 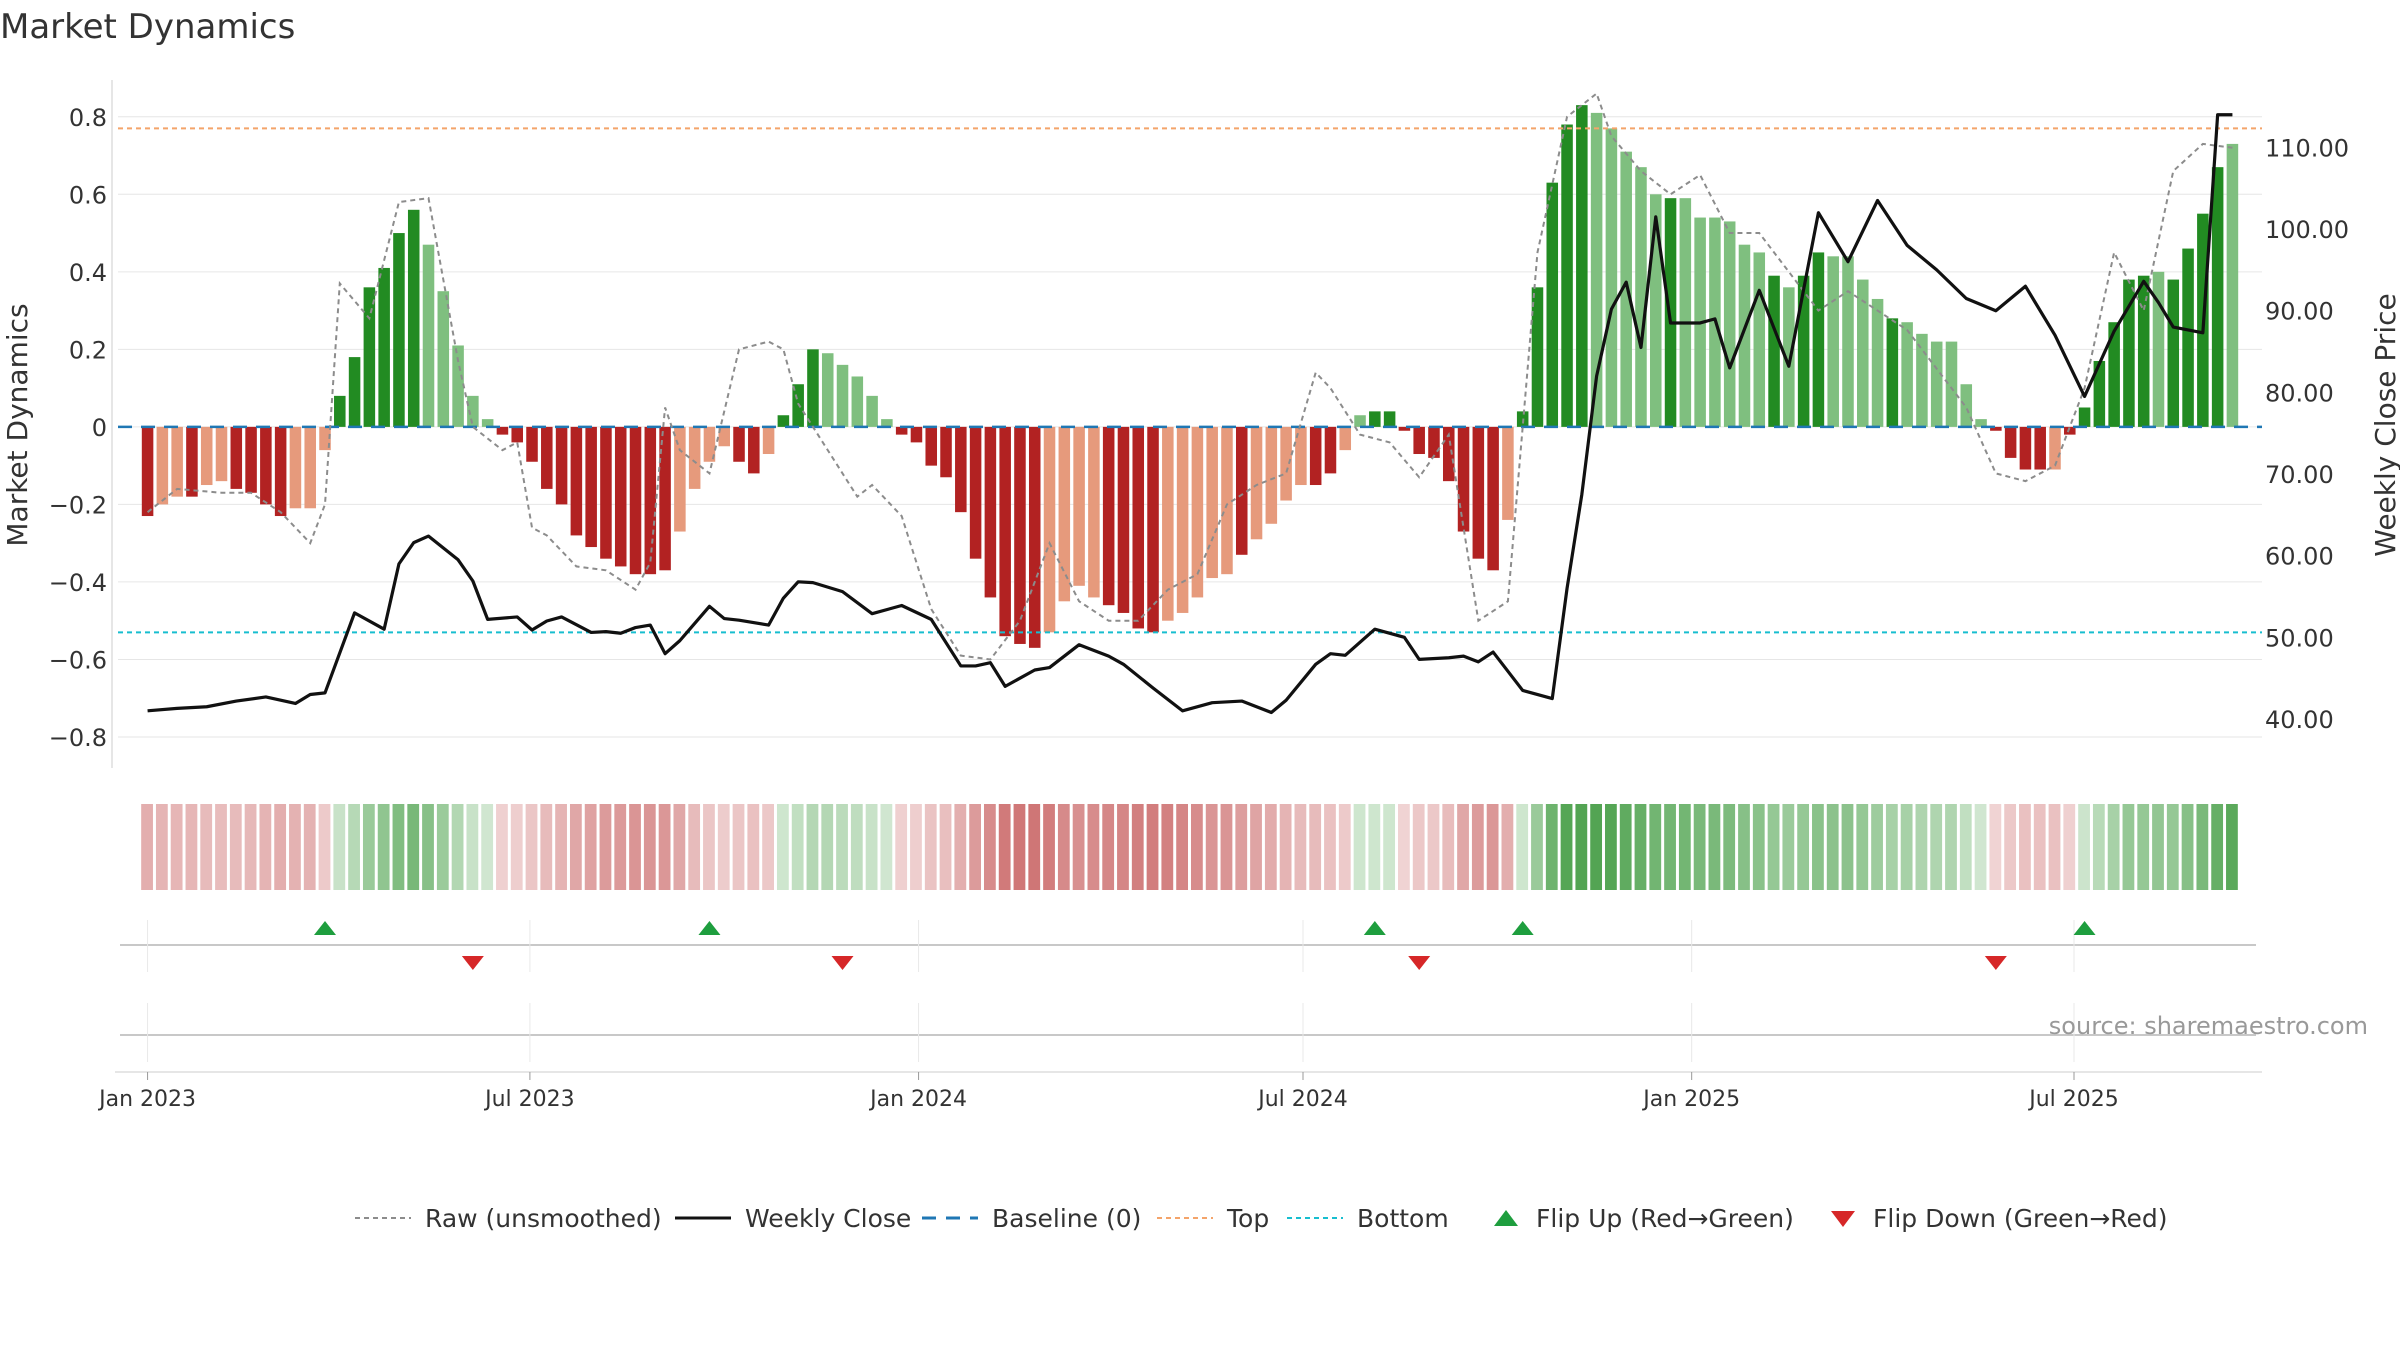 What do you see at coordinates (2084, 928) in the screenshot?
I see `flip-up-marker` at bounding box center [2084, 928].